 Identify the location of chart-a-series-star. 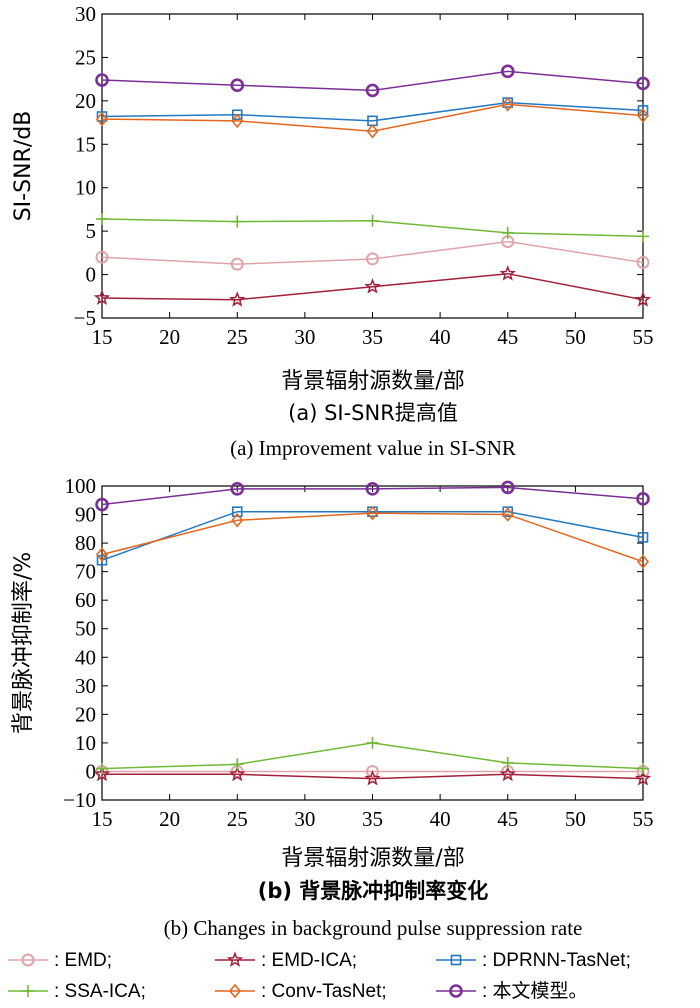
(372, 286).